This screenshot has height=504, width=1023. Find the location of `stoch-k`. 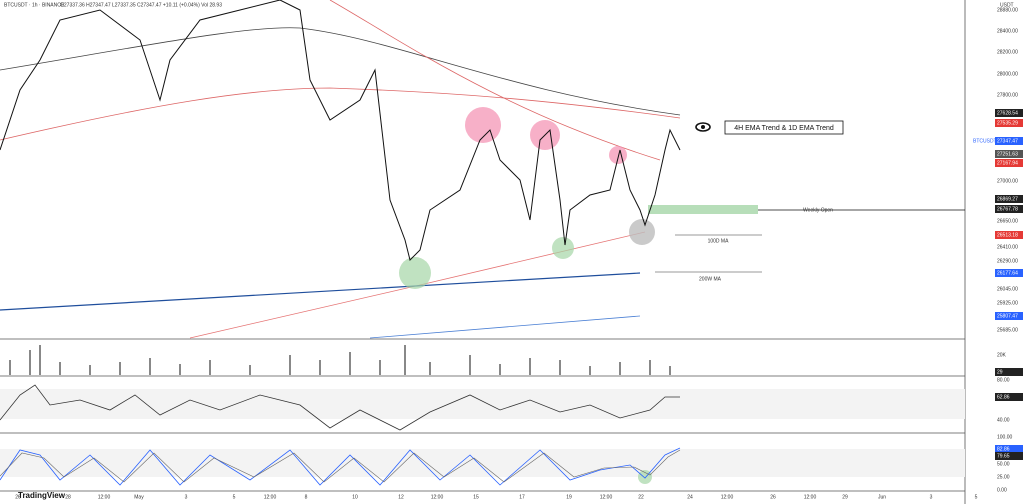

stoch-k is located at coordinates (340, 466).